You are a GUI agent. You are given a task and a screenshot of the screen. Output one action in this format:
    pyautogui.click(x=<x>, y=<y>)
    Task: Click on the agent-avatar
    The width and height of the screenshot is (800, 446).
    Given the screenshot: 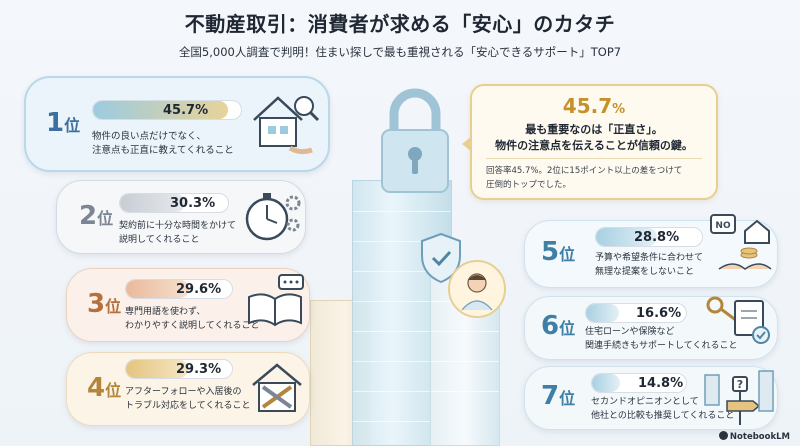 What is the action you would take?
    pyautogui.click(x=477, y=289)
    